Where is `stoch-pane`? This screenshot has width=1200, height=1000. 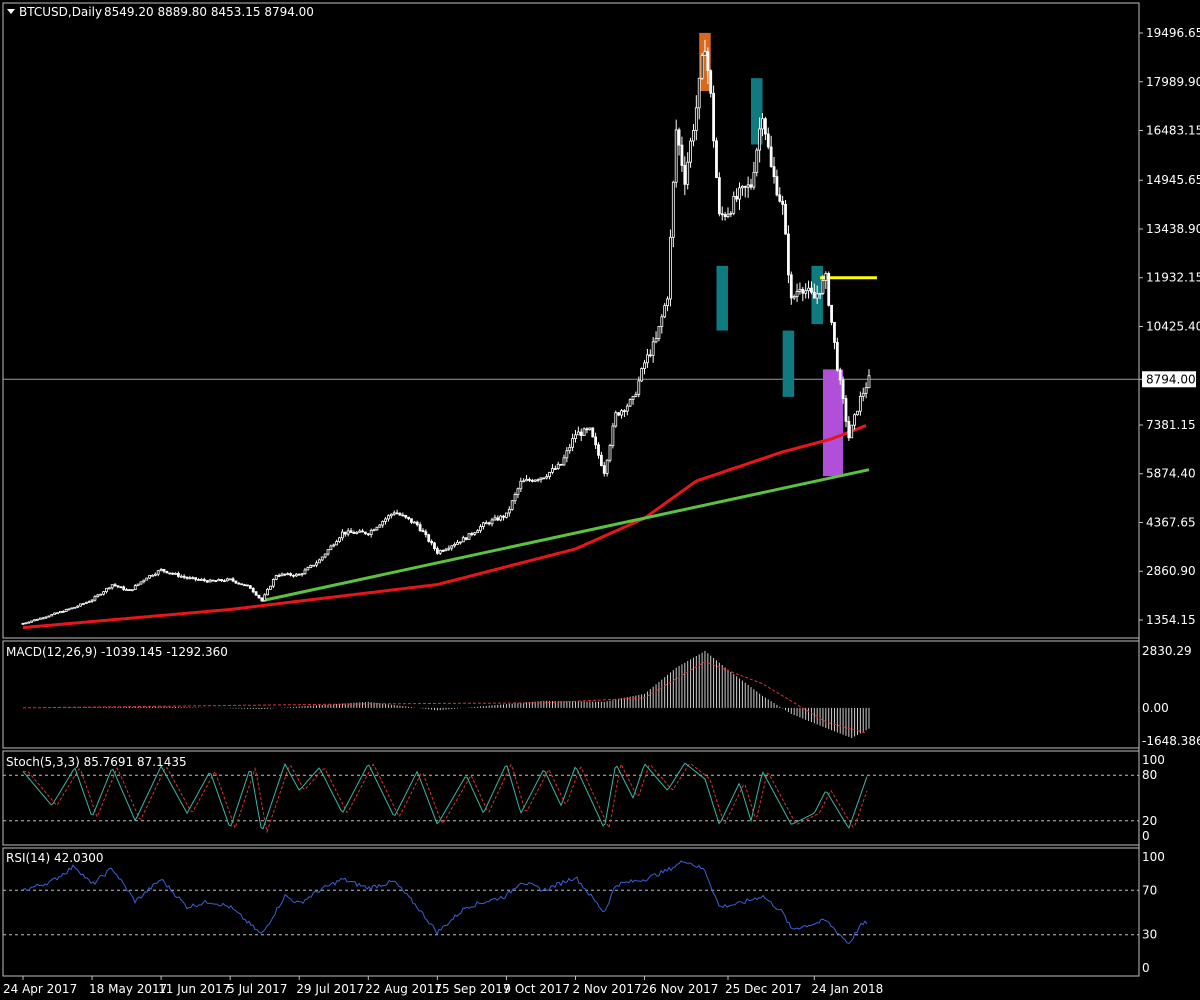
stoch-pane is located at coordinates (571, 798).